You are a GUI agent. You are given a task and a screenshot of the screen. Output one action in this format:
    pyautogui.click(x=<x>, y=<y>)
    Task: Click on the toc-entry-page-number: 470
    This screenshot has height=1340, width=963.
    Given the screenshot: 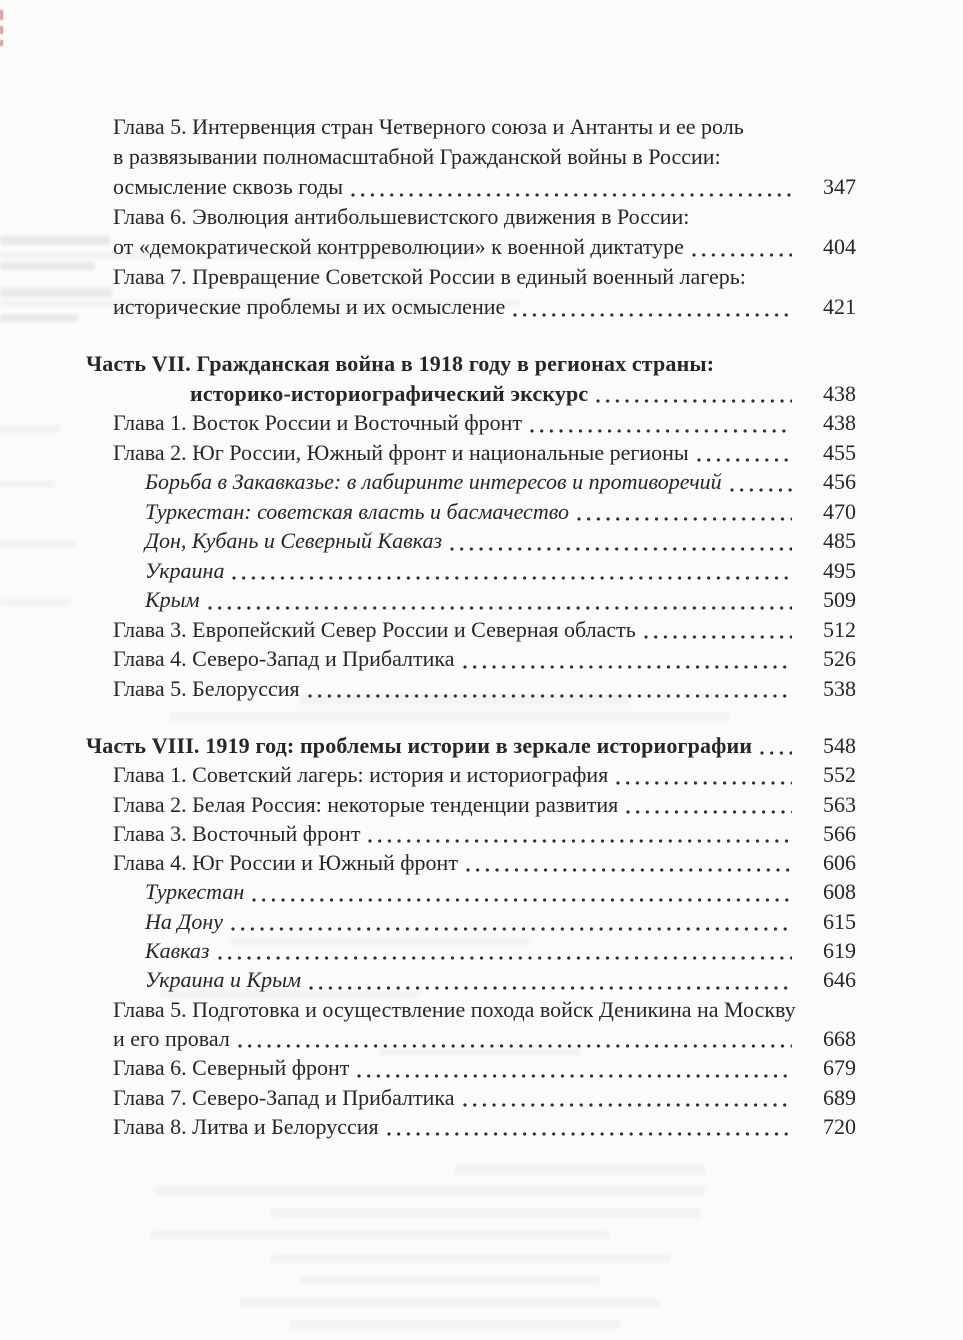 What is the action you would take?
    pyautogui.click(x=839, y=511)
    